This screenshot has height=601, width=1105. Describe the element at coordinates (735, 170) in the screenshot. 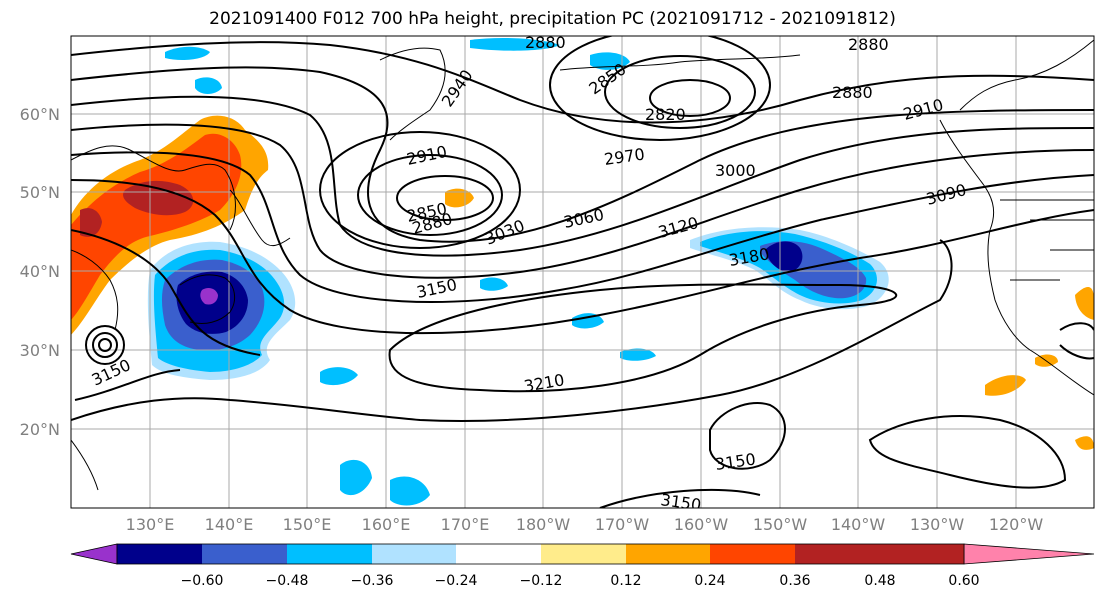

I see `contour-label: 3000` at that location.